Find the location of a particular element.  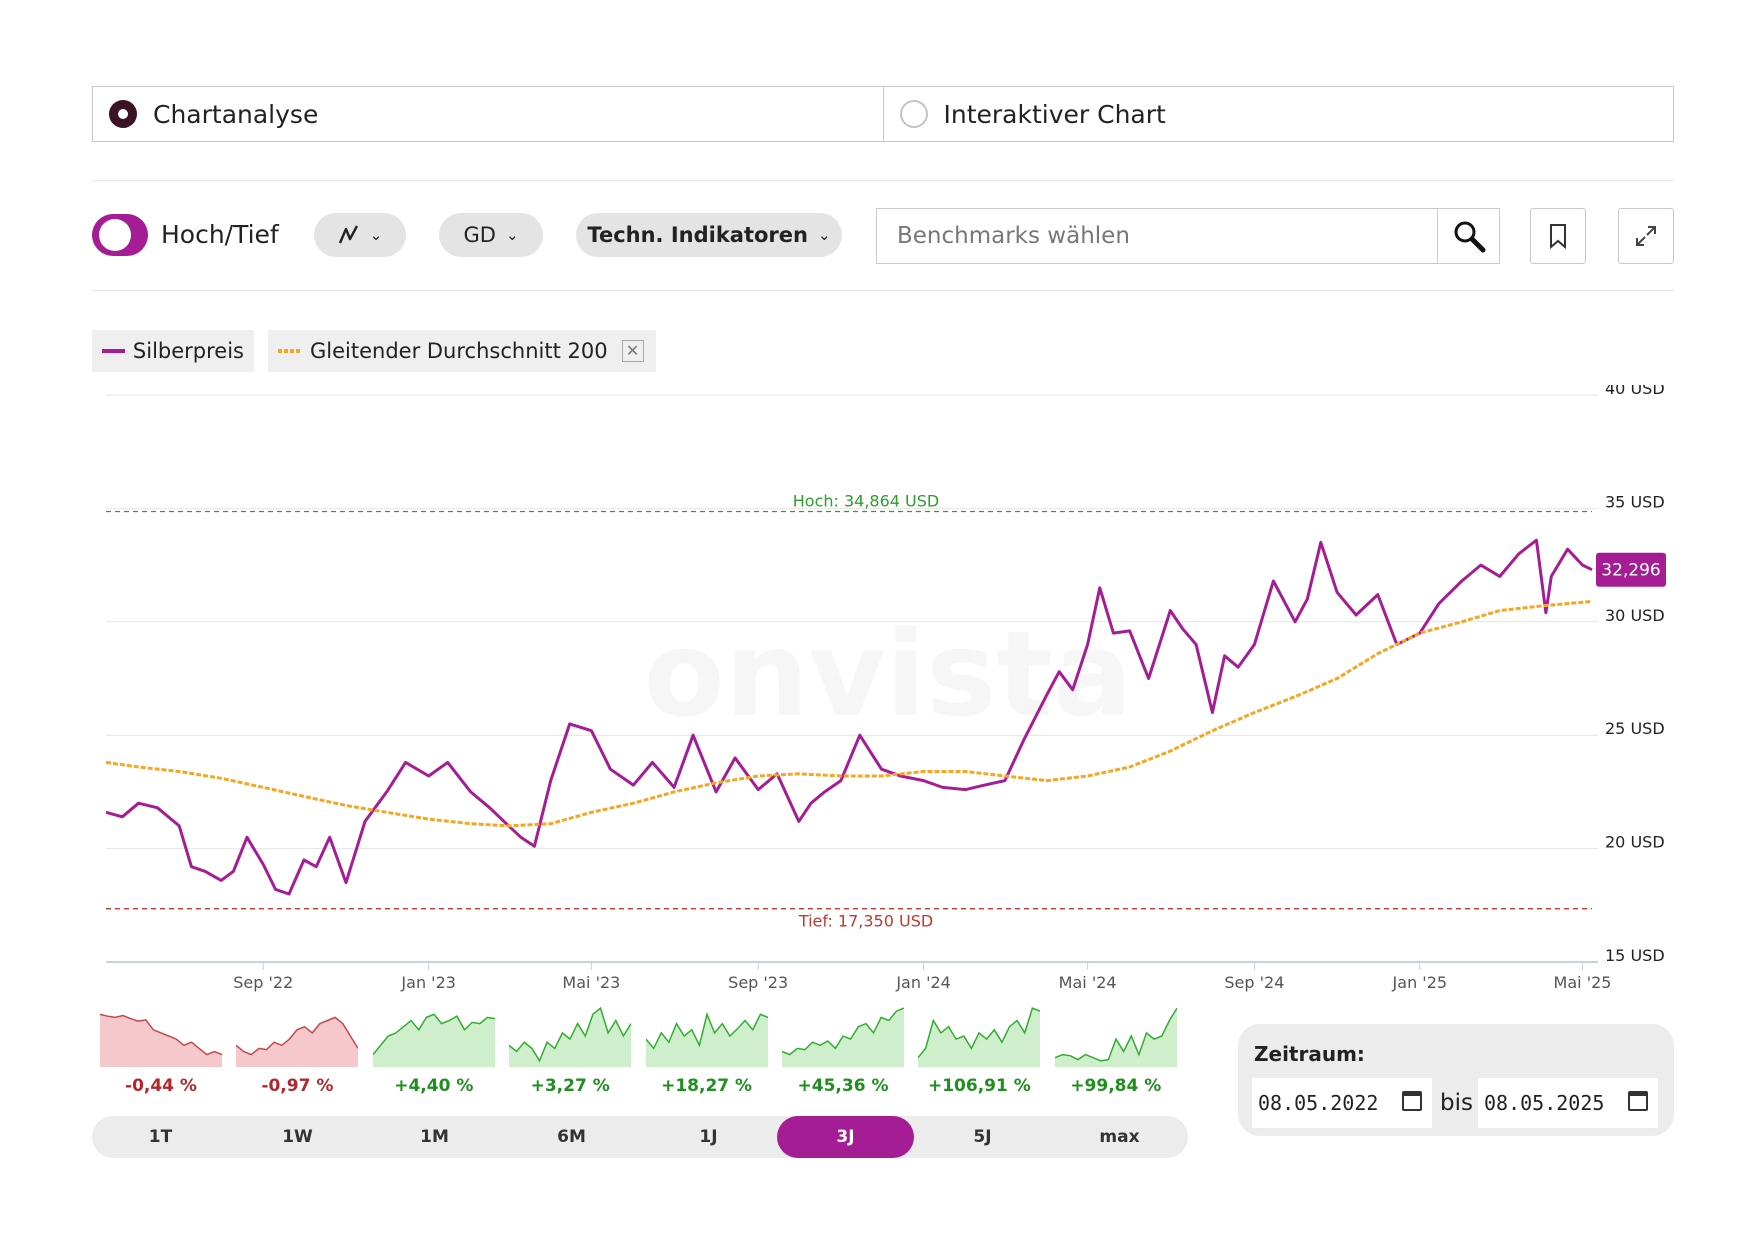

period-button-1t: 1T is located at coordinates (160, 1137).